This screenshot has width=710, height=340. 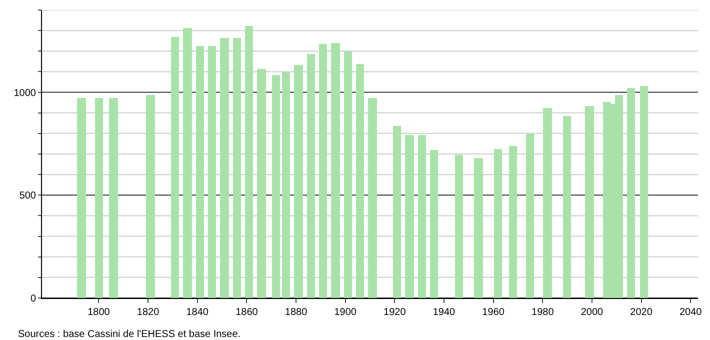 What do you see at coordinates (444, 312) in the screenshot?
I see `x-tick-label: 1940` at bounding box center [444, 312].